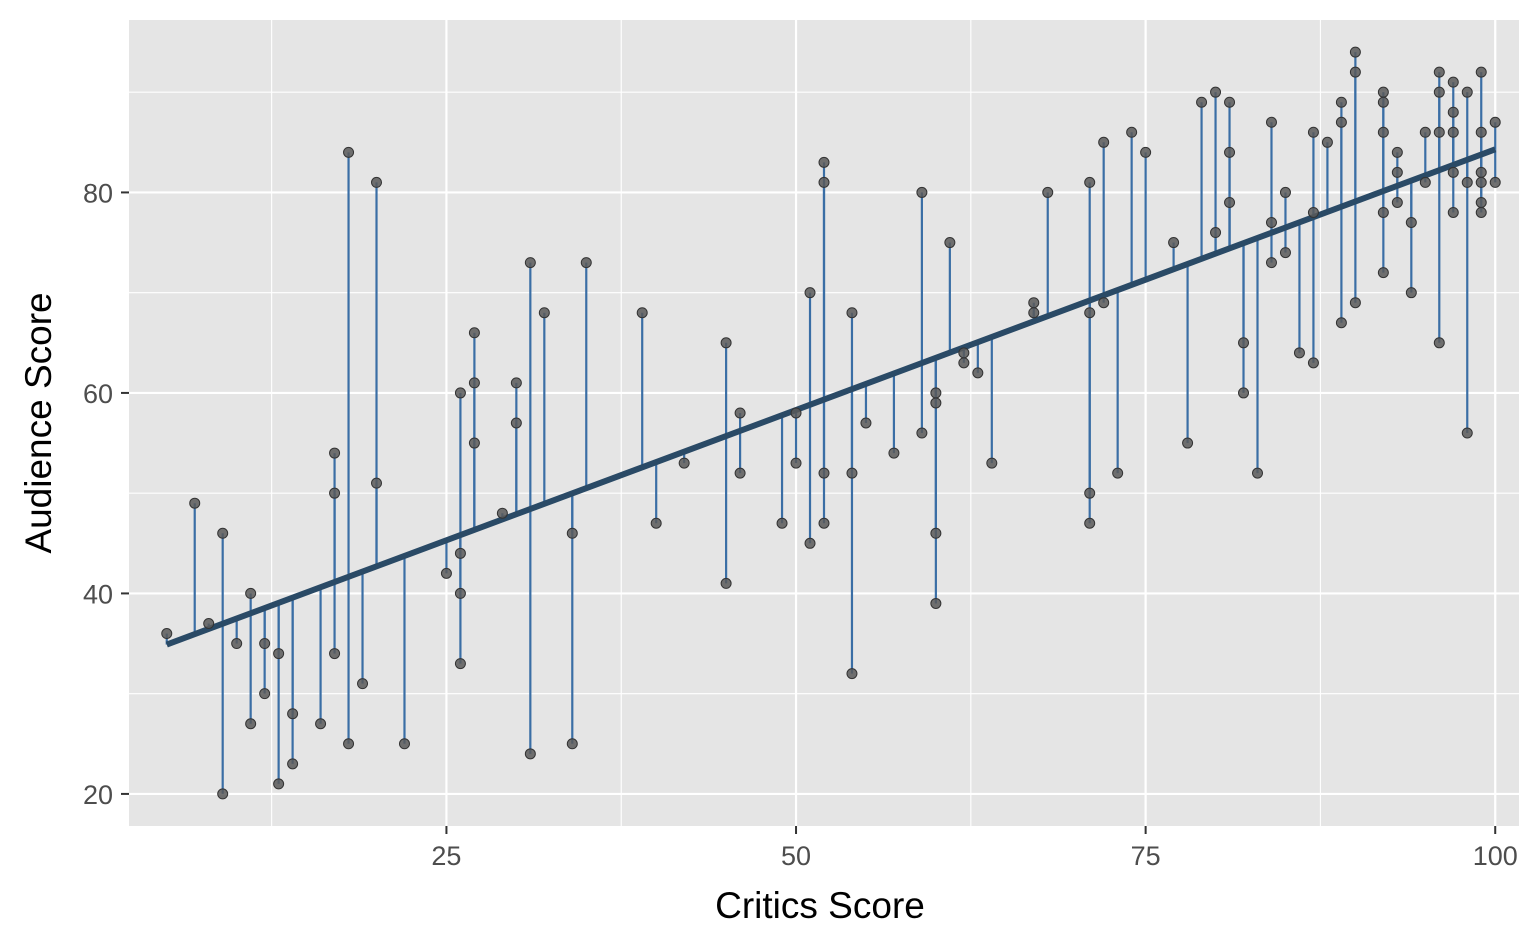 The height and width of the screenshot is (949, 1536). What do you see at coordinates (98, 193) in the screenshot?
I see `y-tick-label: 80` at bounding box center [98, 193].